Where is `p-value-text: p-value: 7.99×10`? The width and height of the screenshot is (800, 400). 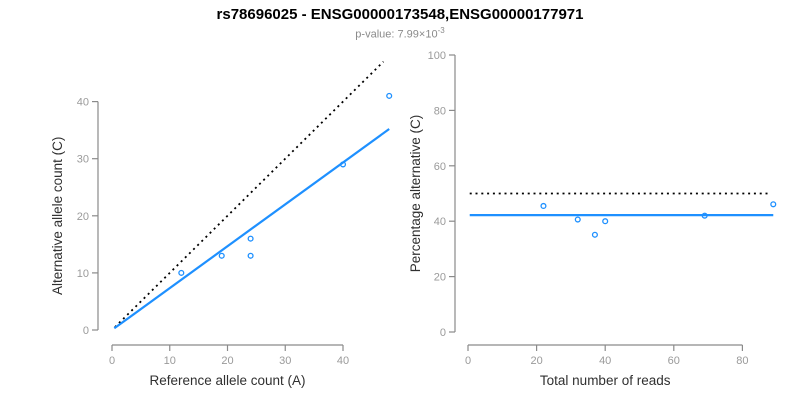
p-value-text: p-value: 7.99×10 is located at coordinates (396, 34).